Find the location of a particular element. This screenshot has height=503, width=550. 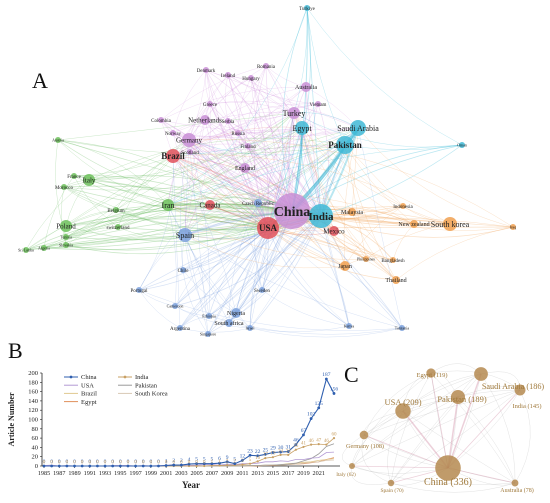

node-c-italy is located at coordinates (352, 466).